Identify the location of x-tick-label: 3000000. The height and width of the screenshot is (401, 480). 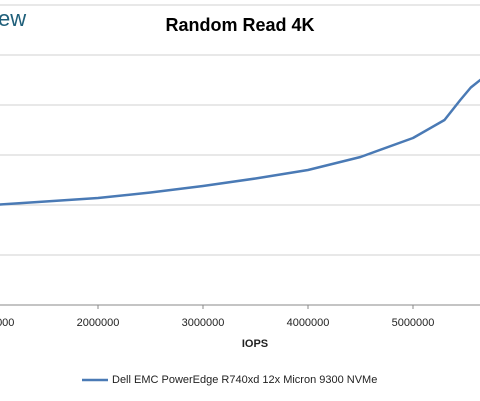
(203, 323).